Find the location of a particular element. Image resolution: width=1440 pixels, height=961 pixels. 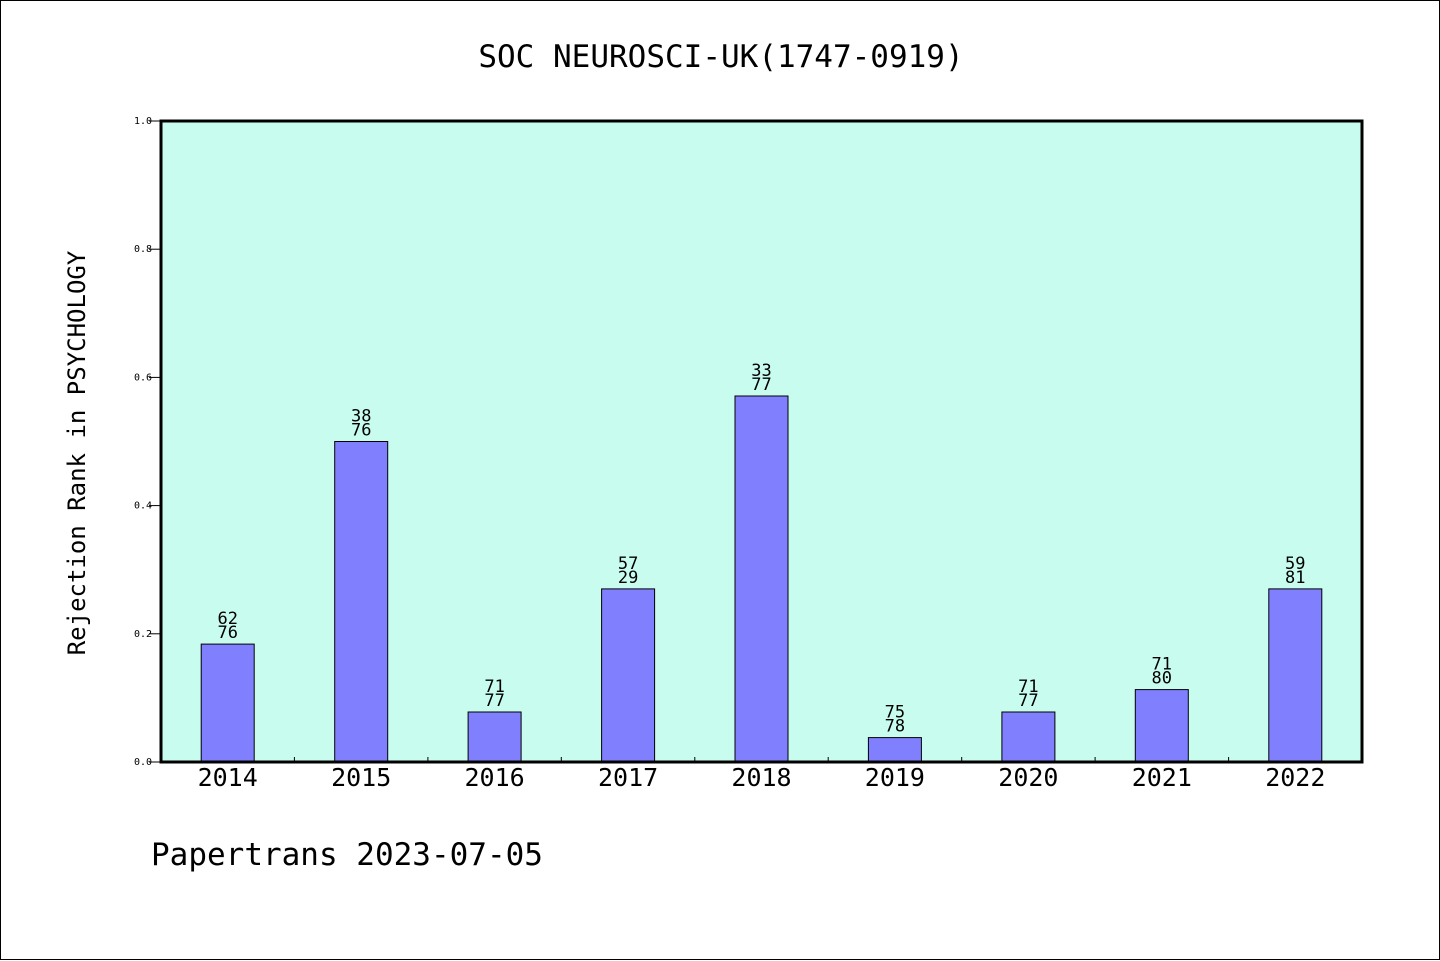

bar-label-top-2022: 59 is located at coordinates (1295, 564).